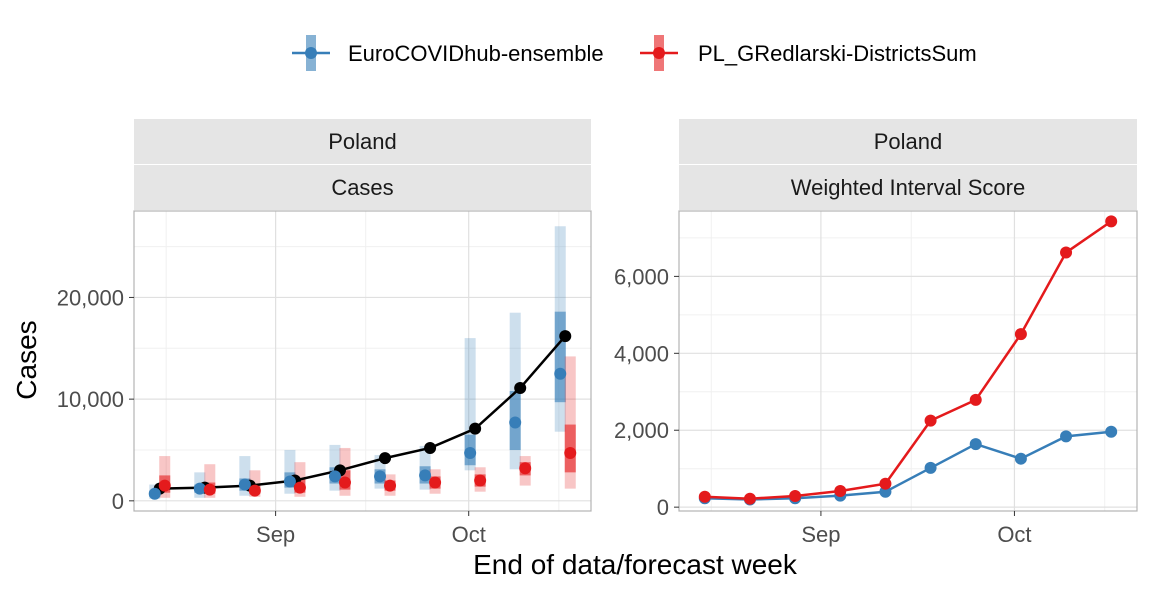  I want to click on series-line, so click(908, 465).